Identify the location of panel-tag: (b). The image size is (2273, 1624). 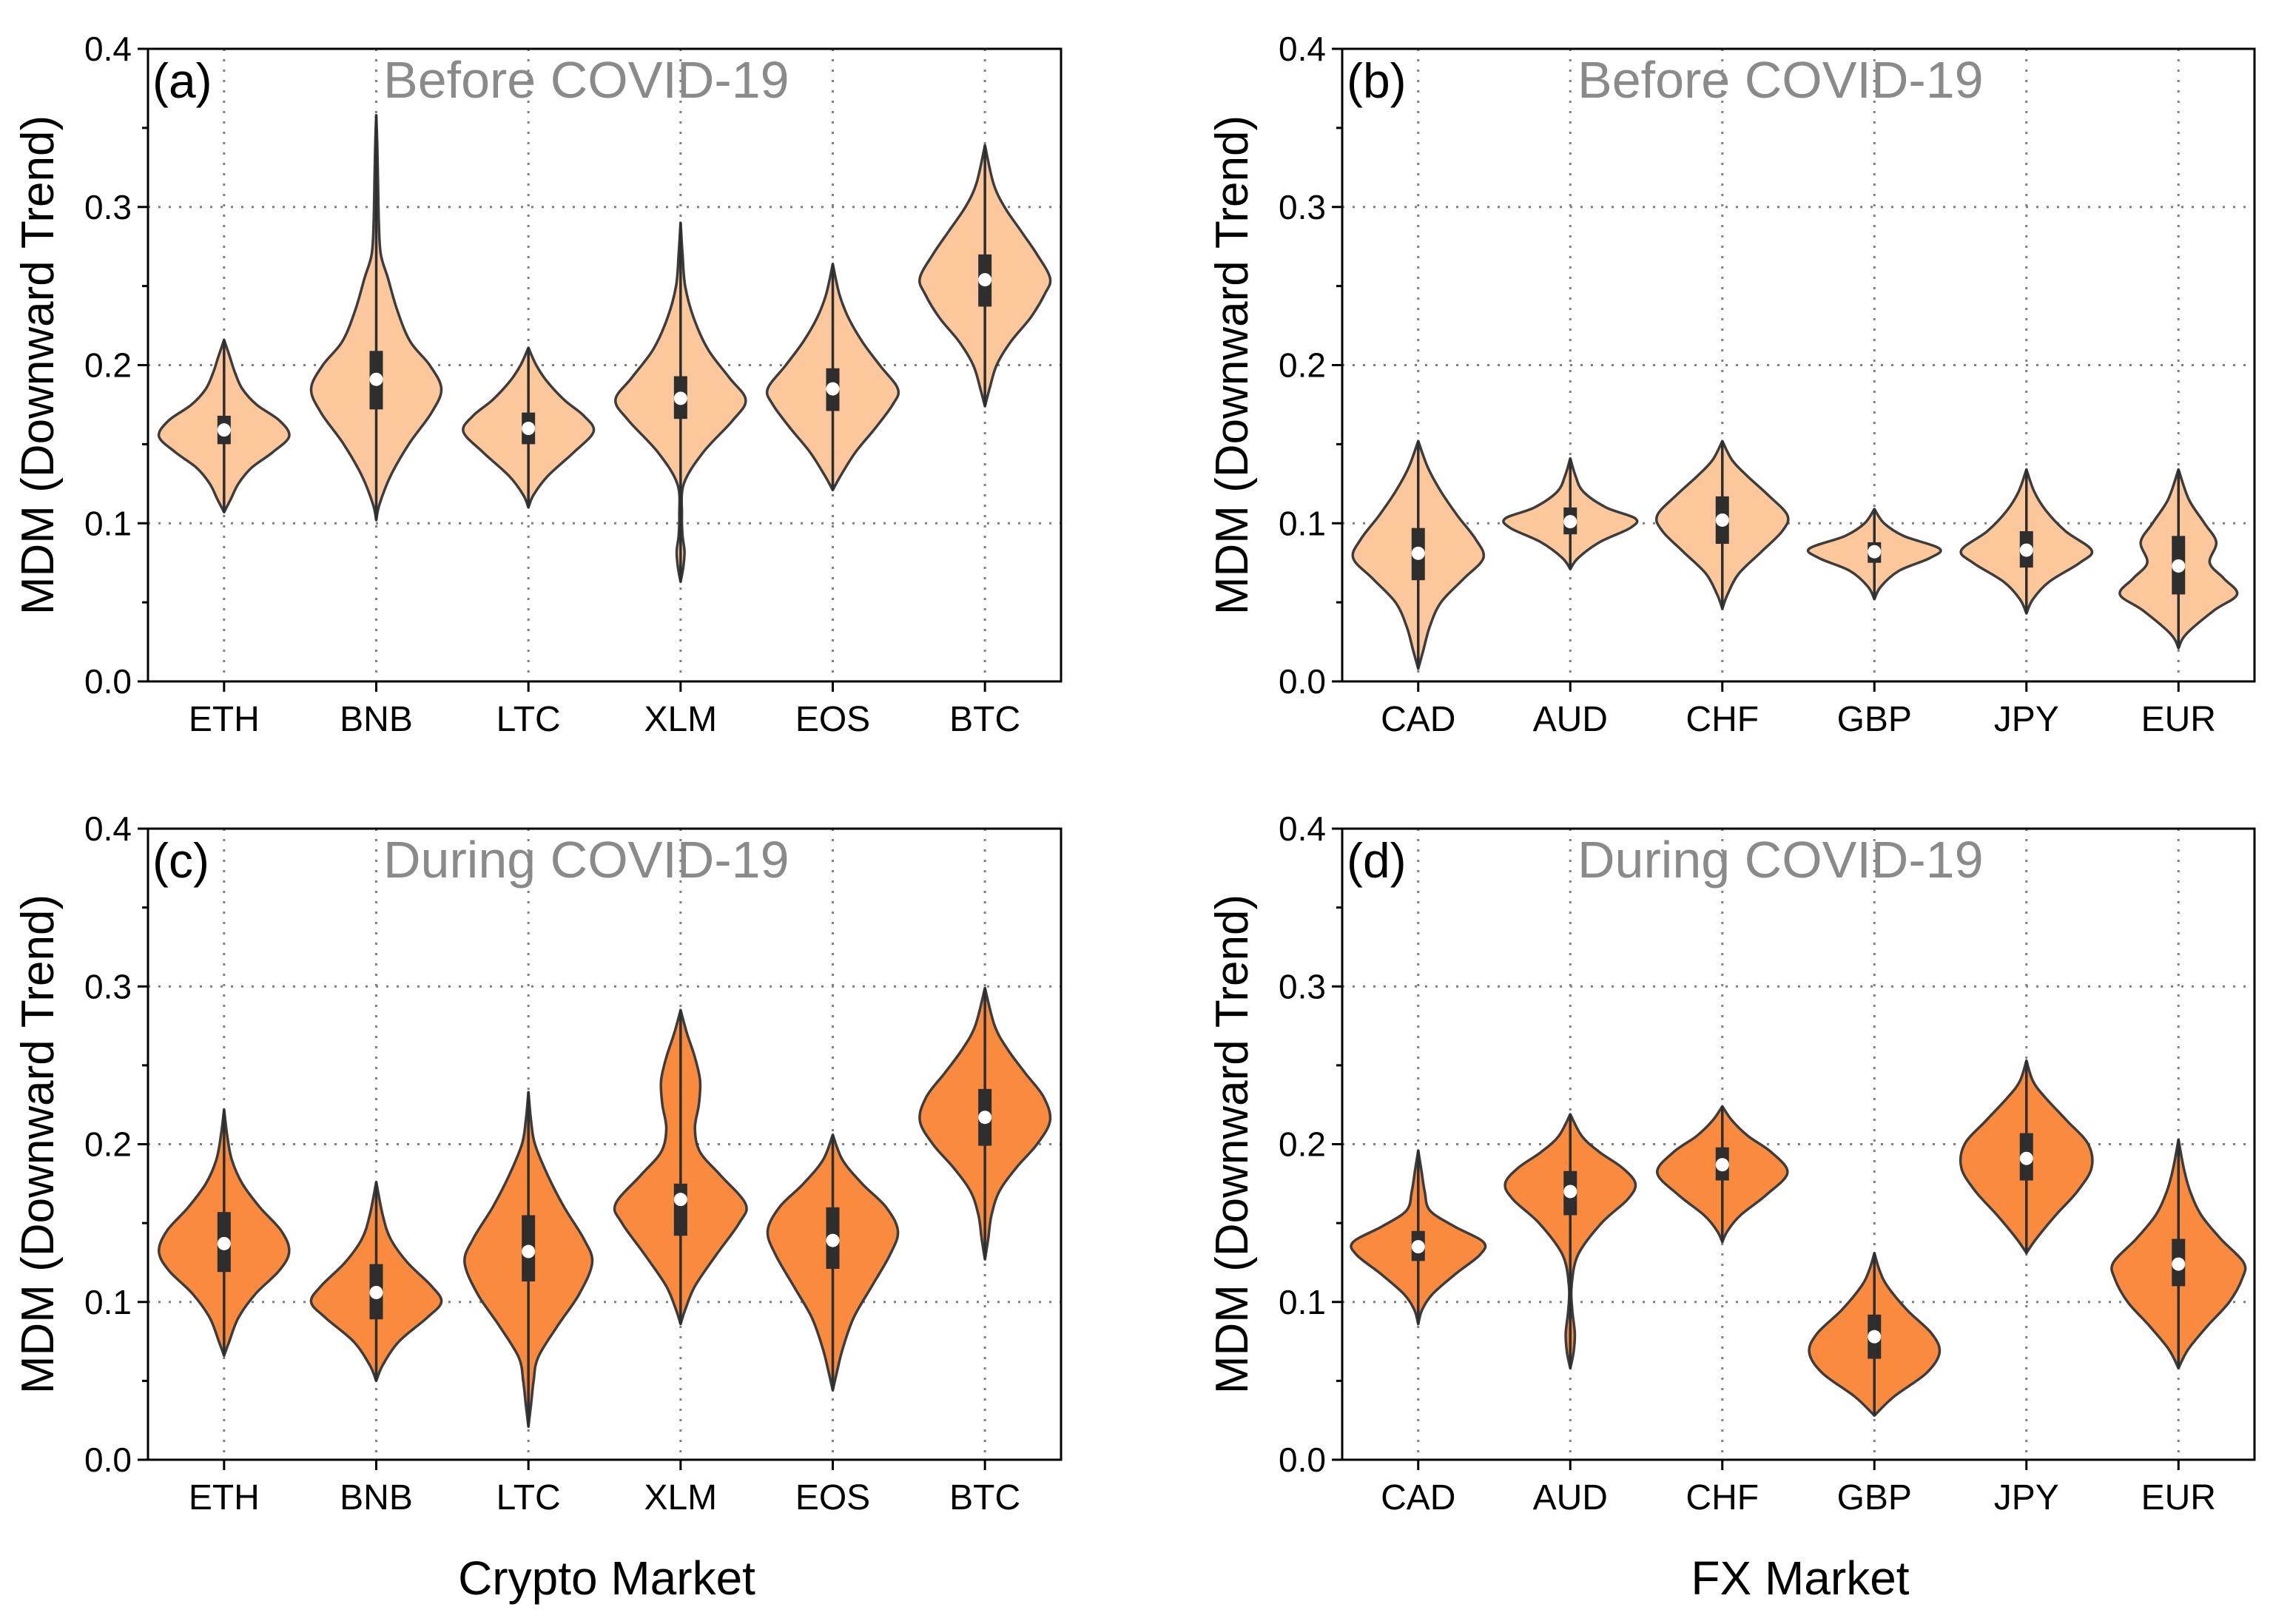
(1377, 80).